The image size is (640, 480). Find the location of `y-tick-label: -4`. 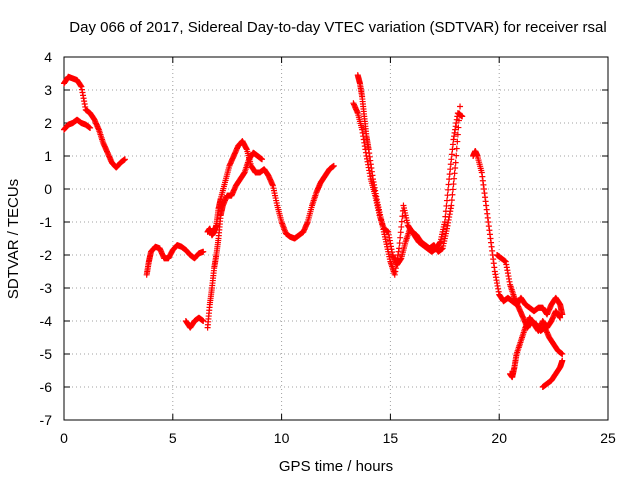

y-tick-label: -4 is located at coordinates (46, 321).